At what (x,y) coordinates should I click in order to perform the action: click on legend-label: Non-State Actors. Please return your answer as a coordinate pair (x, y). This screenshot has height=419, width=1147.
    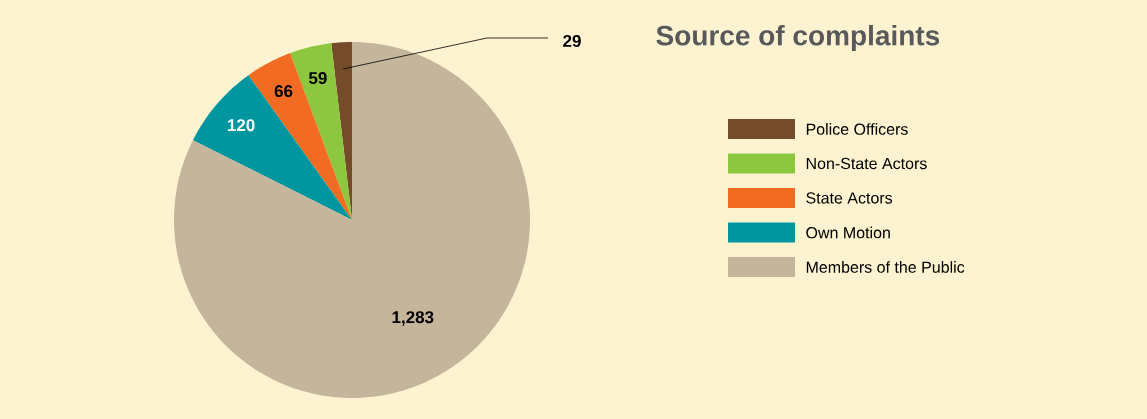
    Looking at the image, I should click on (866, 163).